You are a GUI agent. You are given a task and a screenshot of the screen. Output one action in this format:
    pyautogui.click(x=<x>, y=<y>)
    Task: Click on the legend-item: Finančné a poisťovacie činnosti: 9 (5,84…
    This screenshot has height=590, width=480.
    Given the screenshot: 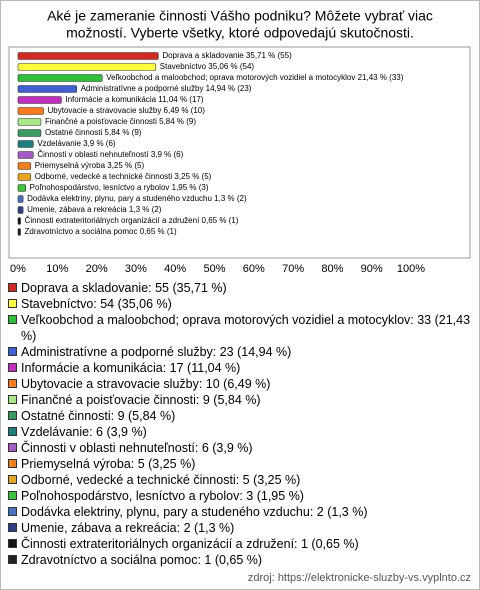 What is the action you would take?
    pyautogui.click(x=240, y=400)
    